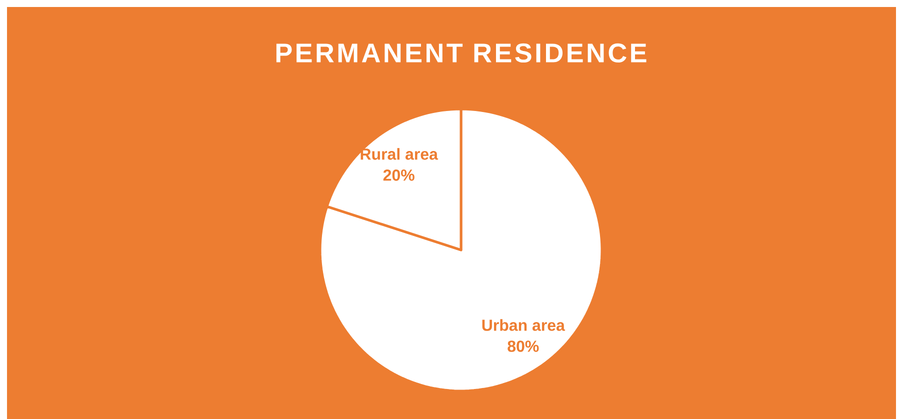 The image size is (904, 419). I want to click on slice-label: Rural area, so click(399, 154).